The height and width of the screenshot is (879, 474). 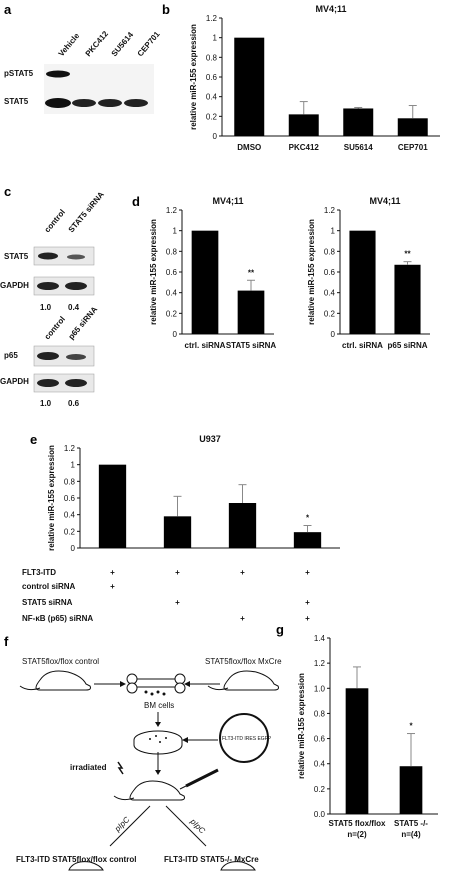 I want to click on x-tick-label: DMSO, so click(x=249, y=147).